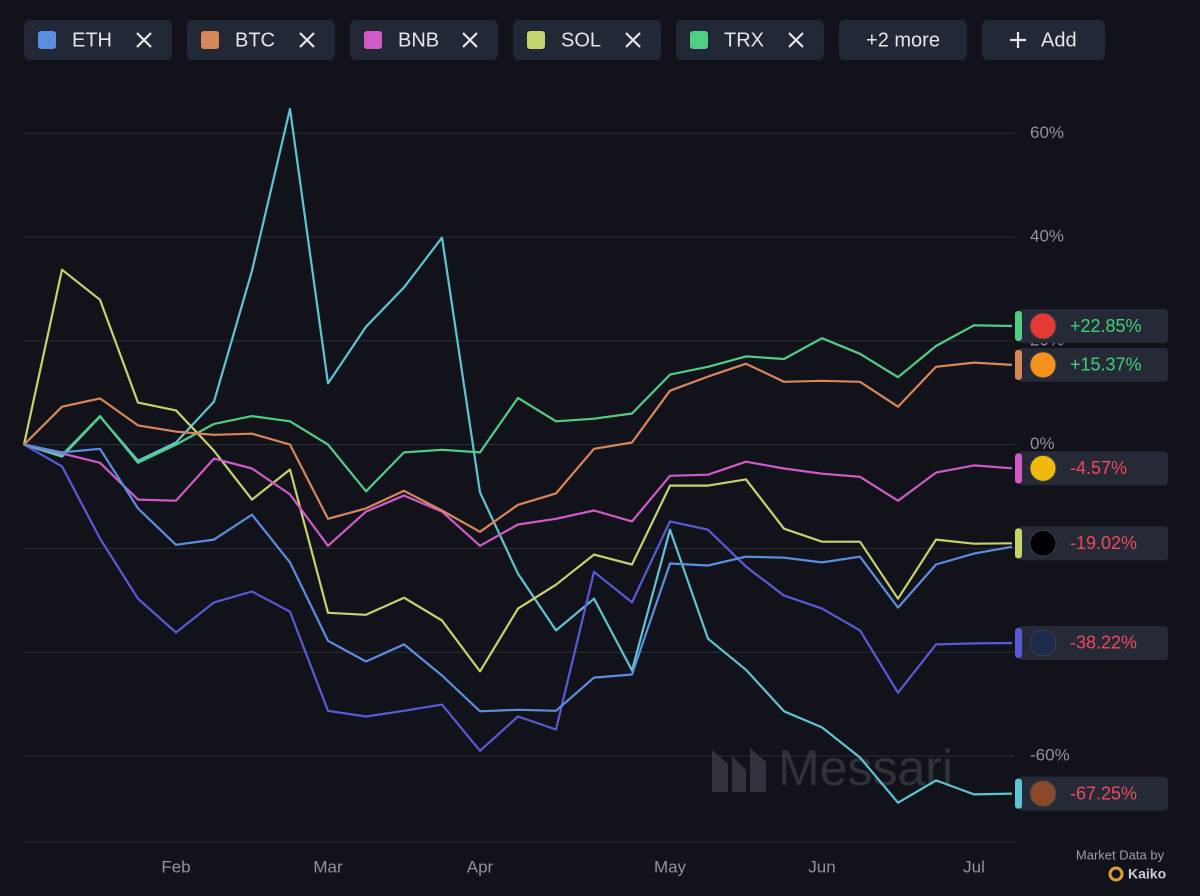 This screenshot has width=1200, height=896. Describe the element at coordinates (821, 866) in the screenshot. I see `x-tick-label: Jun` at that location.